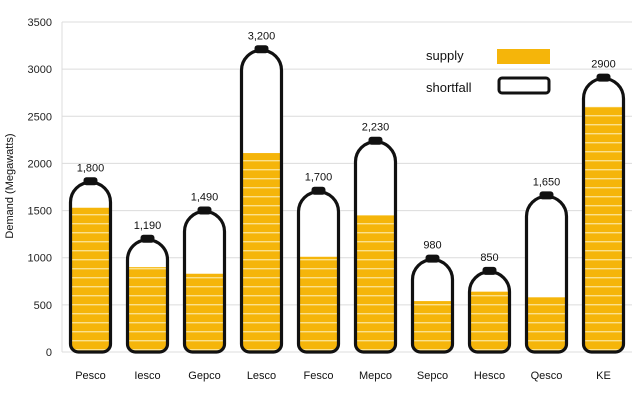 Image resolution: width=640 pixels, height=410 pixels. Describe the element at coordinates (40, 212) in the screenshot. I see `y-tick-label: 1500` at that location.